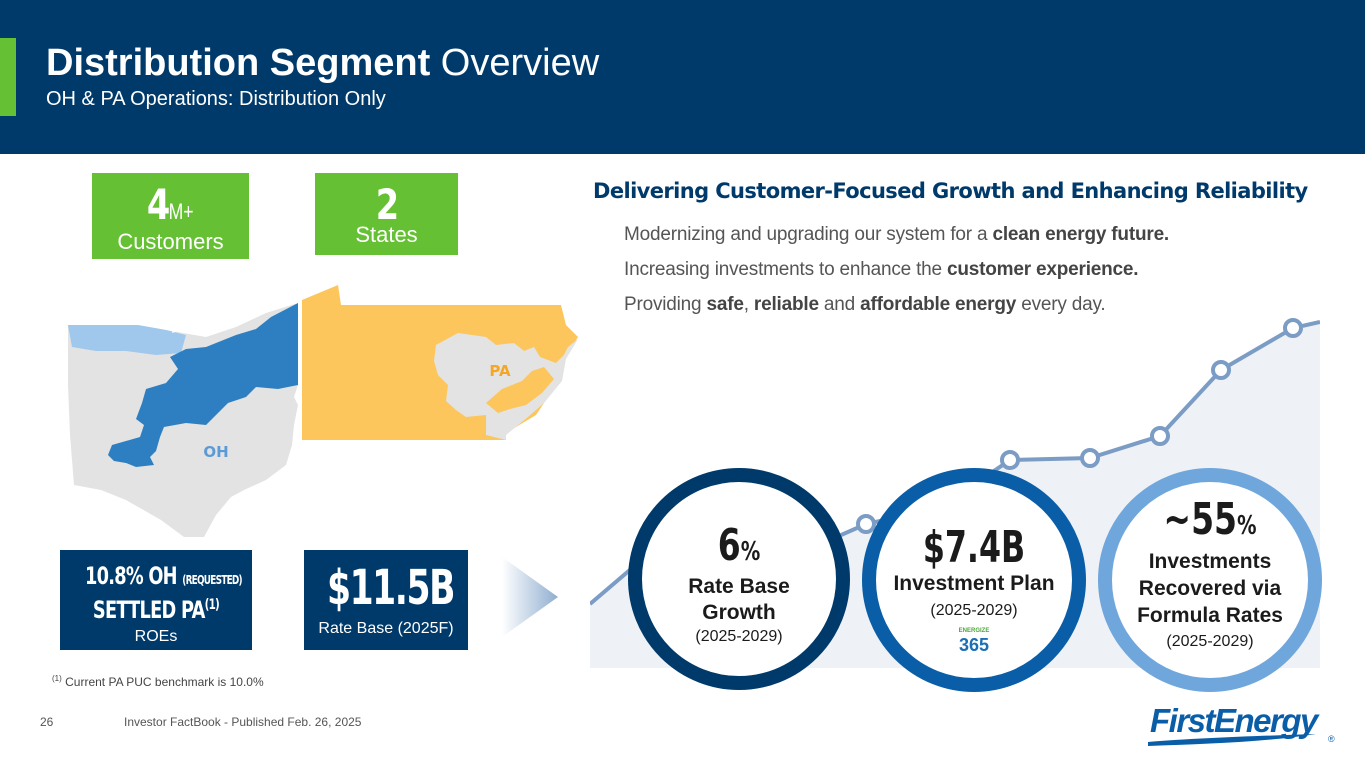  I want to click on formula-rates-label-3: Formula Rates, so click(1210, 615).